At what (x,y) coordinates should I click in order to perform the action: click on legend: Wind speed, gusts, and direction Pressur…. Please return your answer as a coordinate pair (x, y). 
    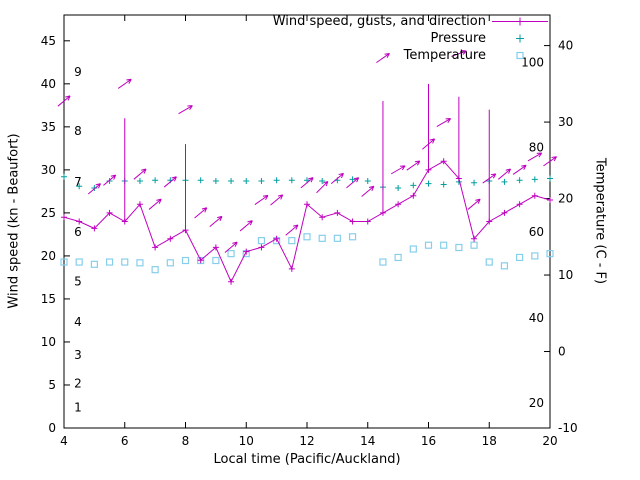
    Looking at the image, I should click on (410, 38).